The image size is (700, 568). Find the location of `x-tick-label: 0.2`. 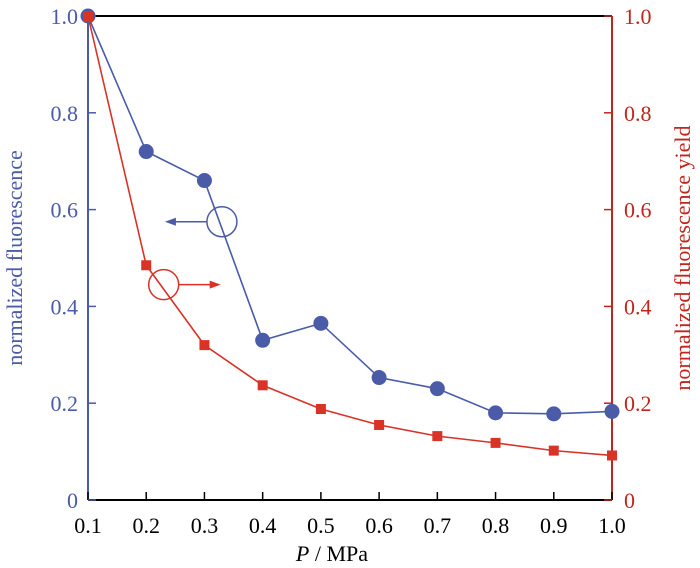

x-tick-label: 0.2 is located at coordinates (146, 525).